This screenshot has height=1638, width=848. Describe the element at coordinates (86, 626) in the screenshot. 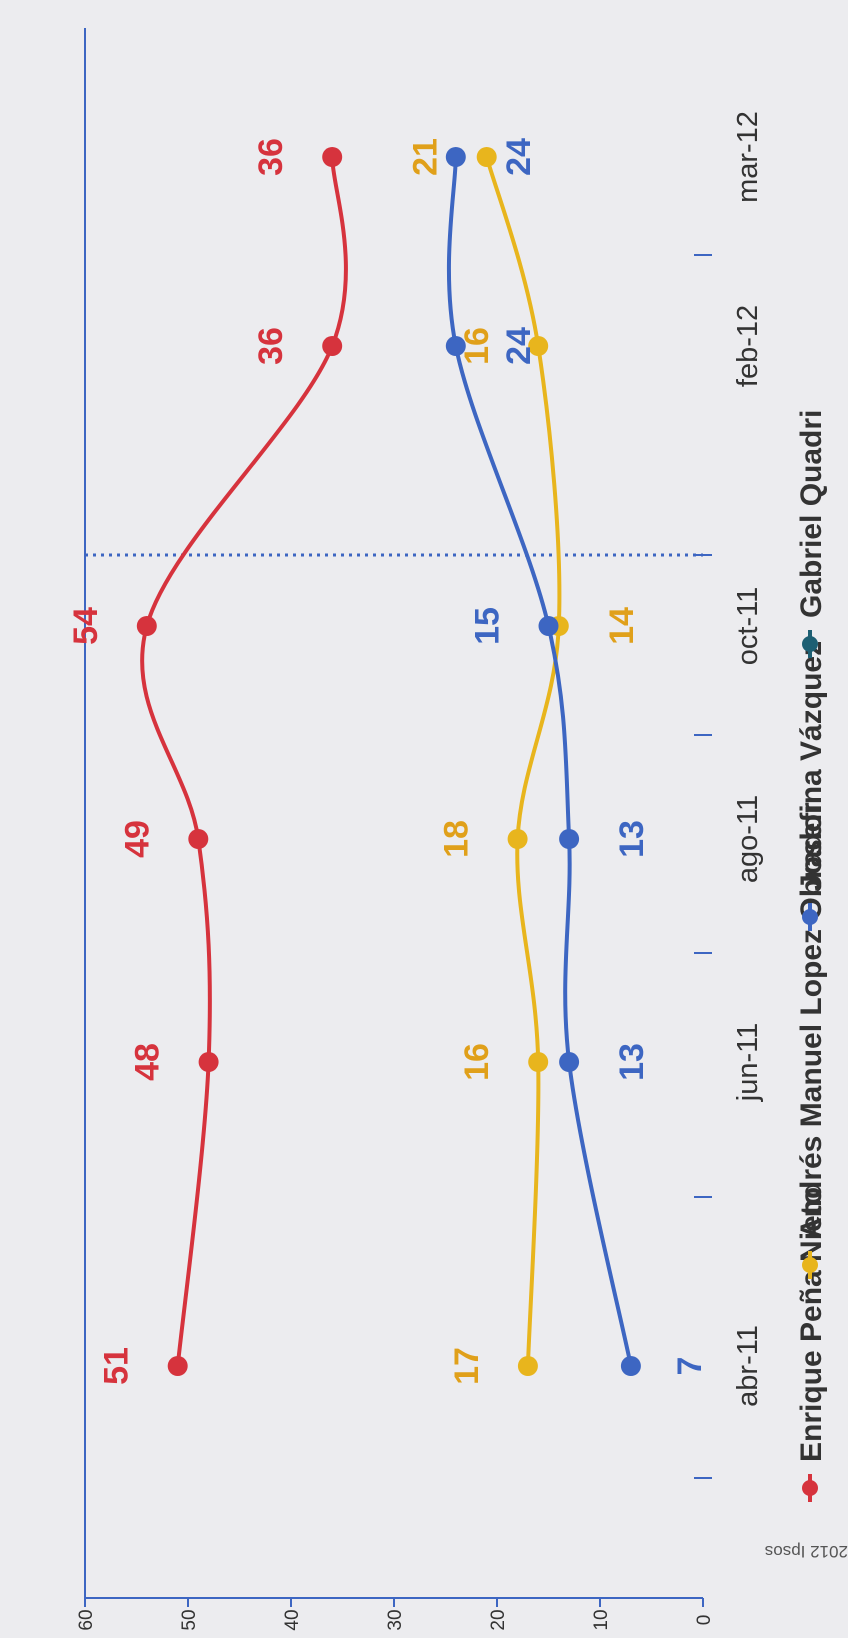

I see `data-value-label: 54` at that location.